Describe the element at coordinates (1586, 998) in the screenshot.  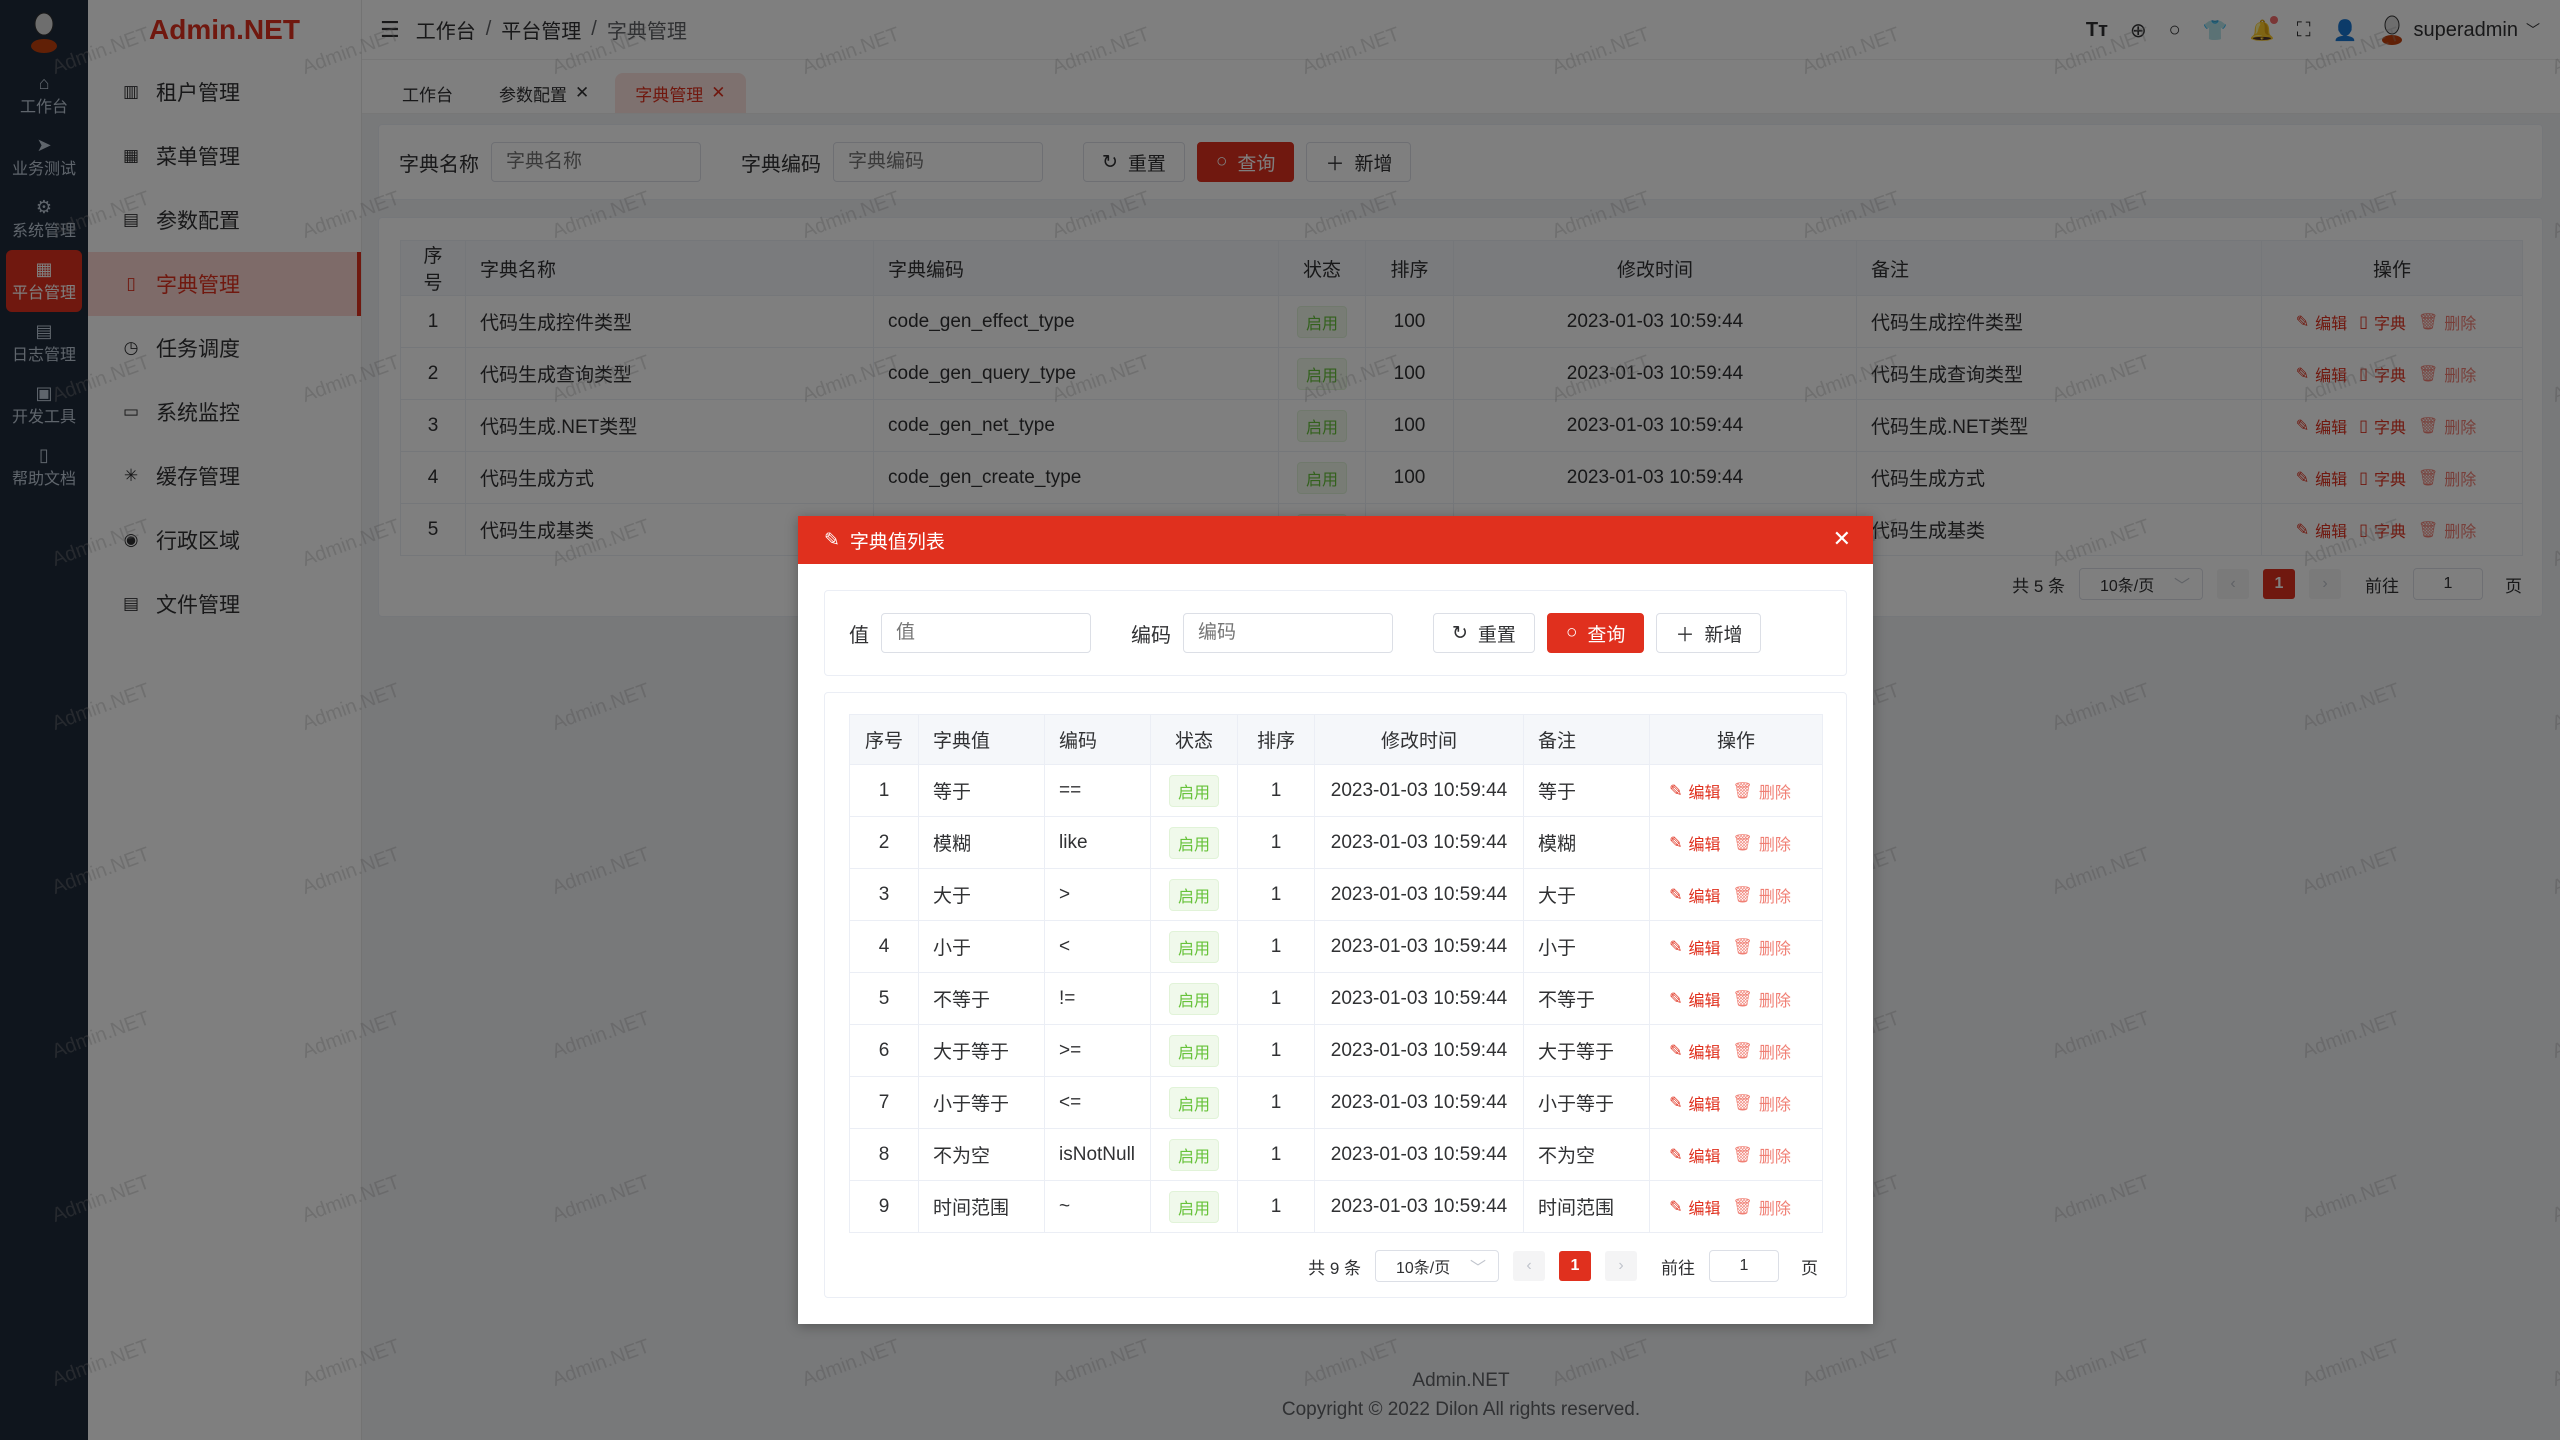
I see `table-cell: 不等于` at that location.